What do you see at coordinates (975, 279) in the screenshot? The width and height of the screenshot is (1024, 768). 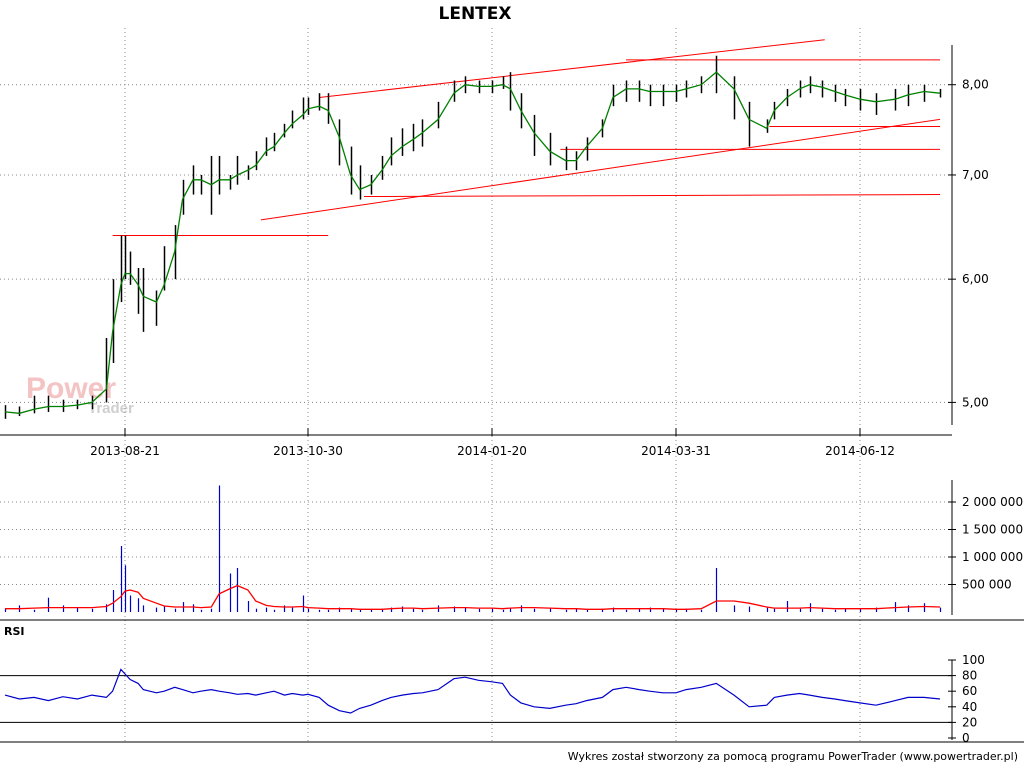 I see `price-y-tick-label: 6,00` at bounding box center [975, 279].